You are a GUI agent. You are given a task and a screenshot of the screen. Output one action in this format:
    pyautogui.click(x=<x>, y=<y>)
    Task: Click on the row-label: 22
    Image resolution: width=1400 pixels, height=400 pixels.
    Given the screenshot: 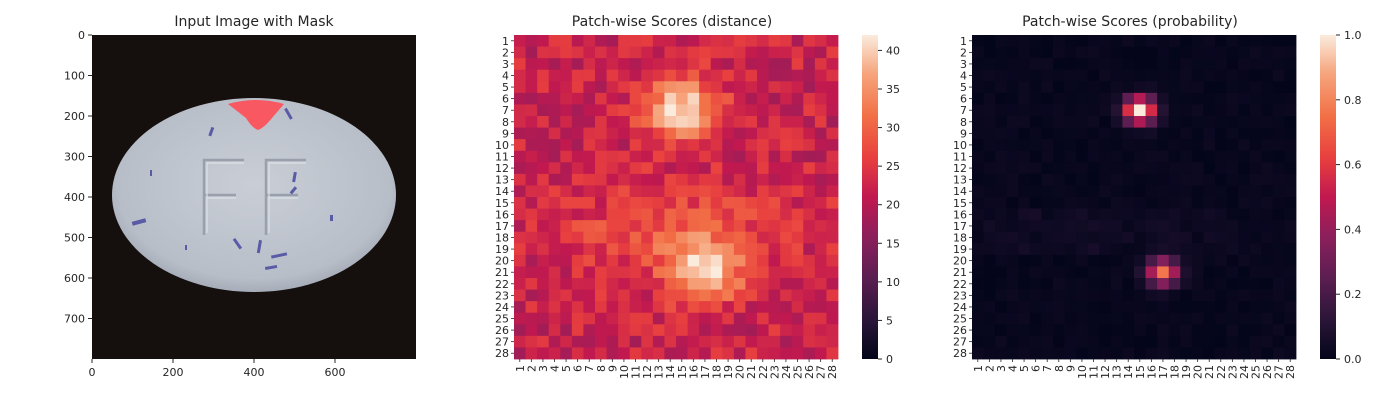 What is the action you would take?
    pyautogui.click(x=960, y=284)
    